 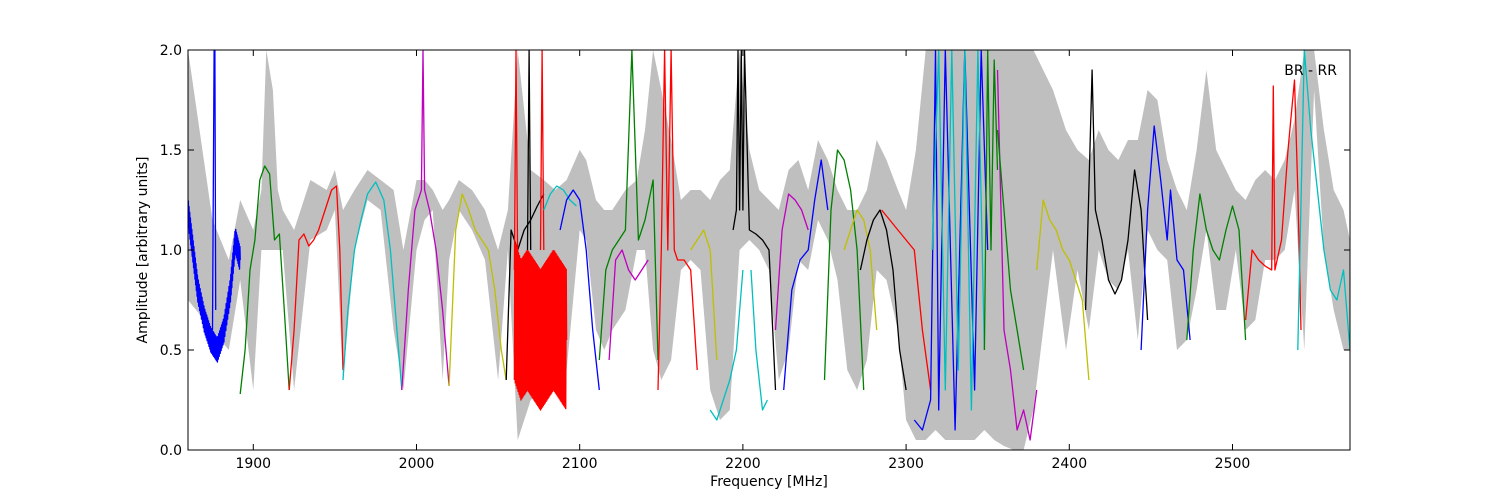 What do you see at coordinates (171, 251) in the screenshot?
I see `y-tick-label: 1.0` at bounding box center [171, 251].